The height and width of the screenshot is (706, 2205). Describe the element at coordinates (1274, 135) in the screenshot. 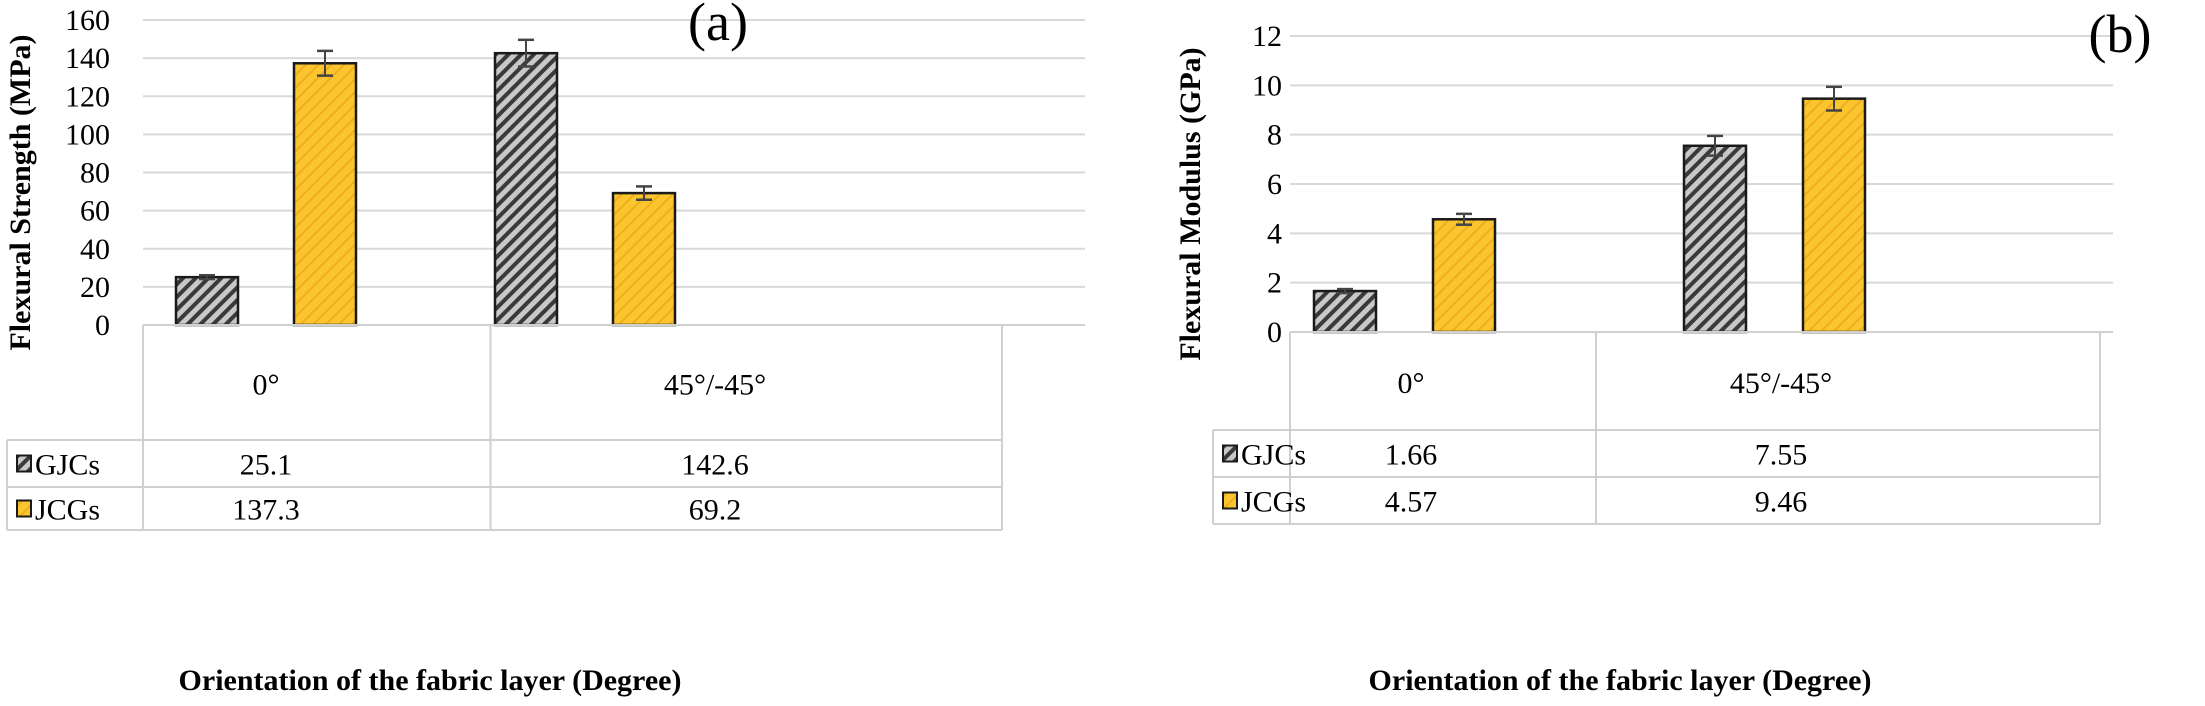

I see `y-tick-label: 8` at that location.